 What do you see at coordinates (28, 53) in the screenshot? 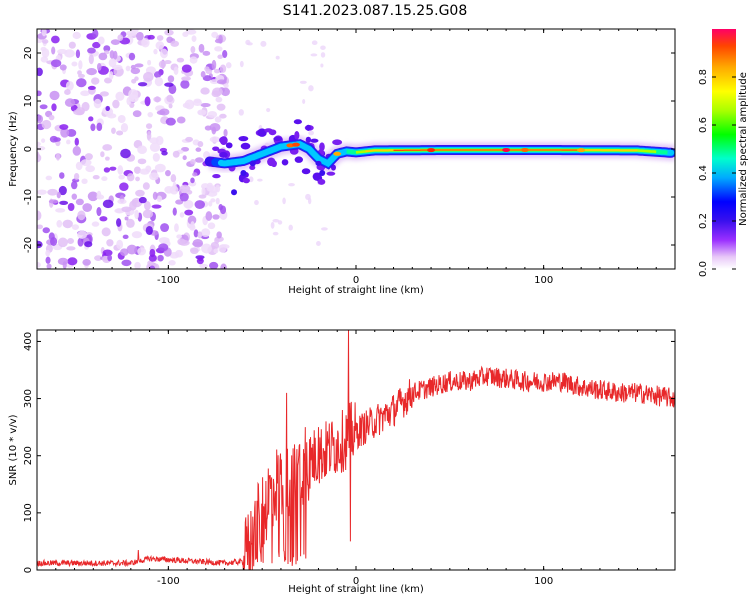
I see `y-tick-label: 20` at bounding box center [28, 53].